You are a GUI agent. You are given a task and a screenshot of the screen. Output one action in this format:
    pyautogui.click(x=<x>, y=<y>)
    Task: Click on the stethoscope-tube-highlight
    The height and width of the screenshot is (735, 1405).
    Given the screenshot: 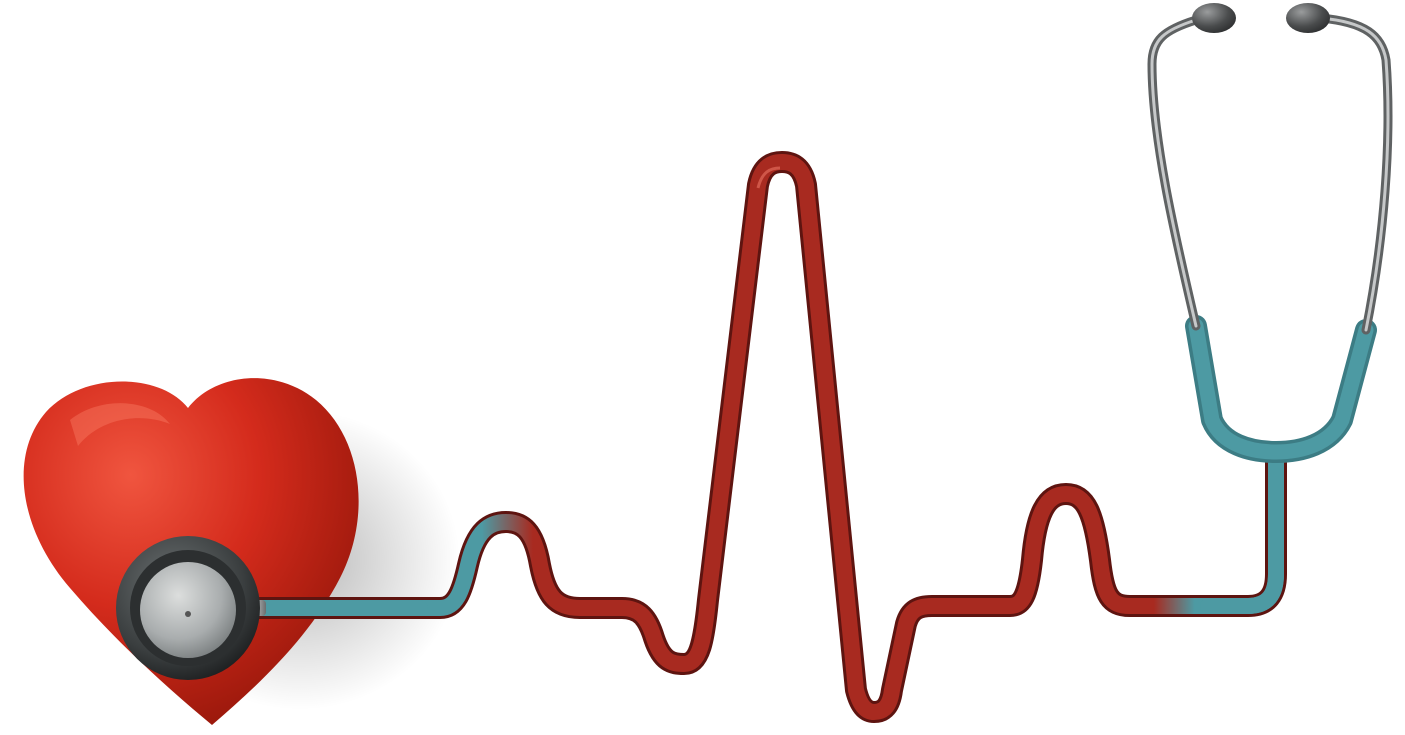 What is the action you would take?
    pyautogui.click(x=768, y=177)
    